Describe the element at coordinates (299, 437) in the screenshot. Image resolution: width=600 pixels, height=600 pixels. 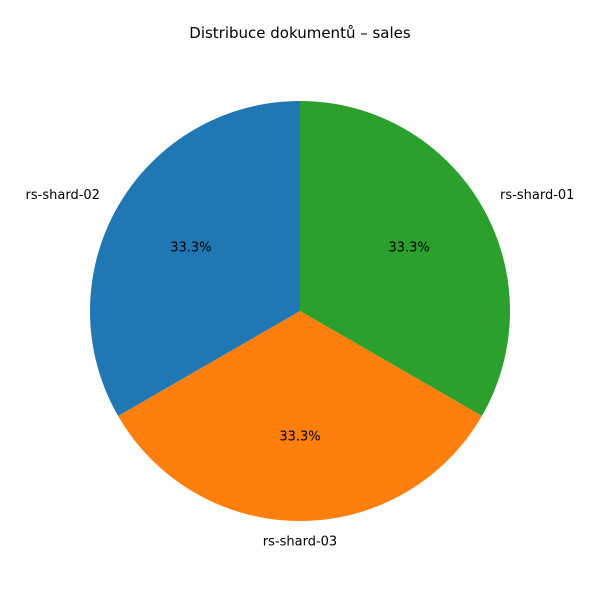
I see `percent-label-rs-shard-03: 33.3%` at that location.